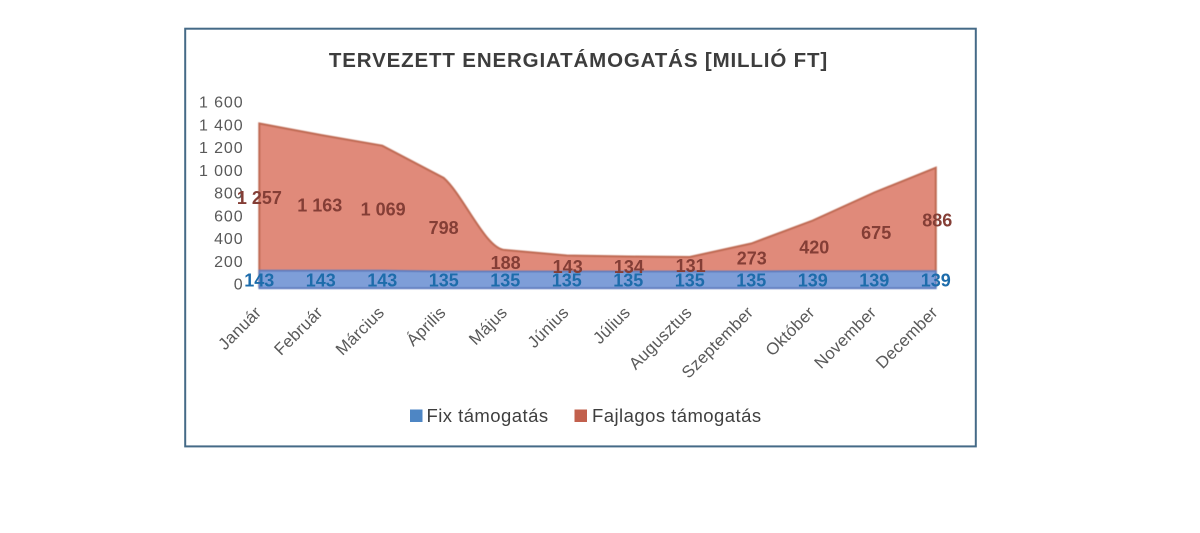 Image resolution: width=1200 pixels, height=533 pixels. I want to click on svg-text: 1 200, so click(221, 148).